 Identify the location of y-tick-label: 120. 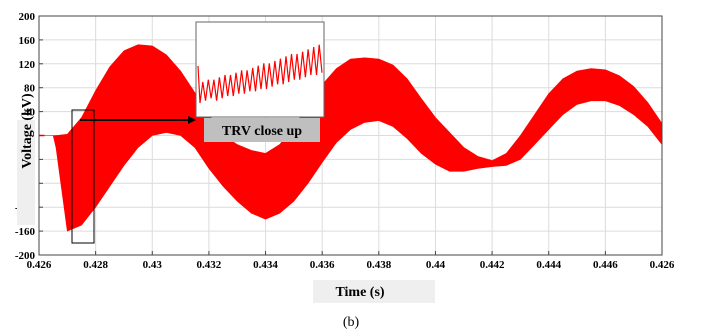
(27, 65).